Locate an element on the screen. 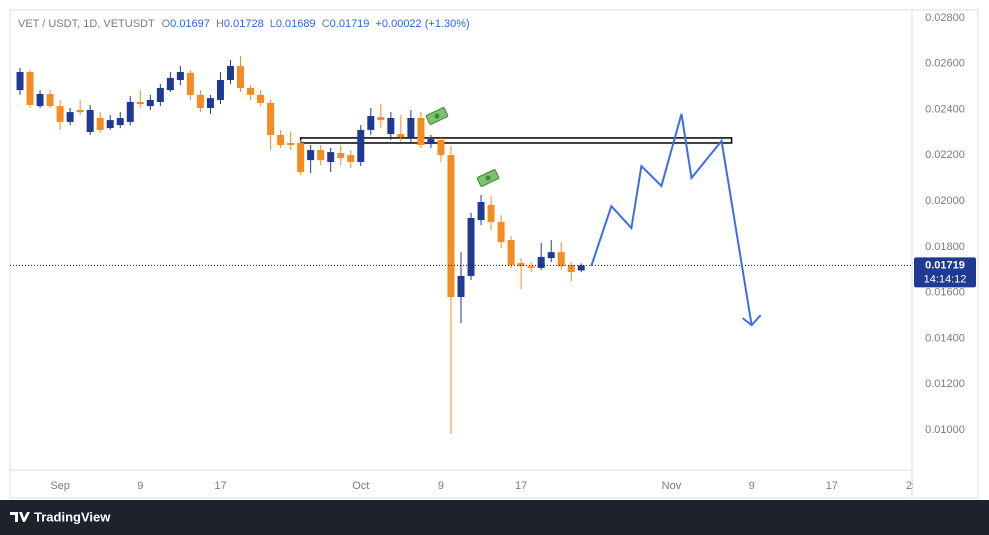 Image resolution: width=989 pixels, height=535 pixels. high-label: H is located at coordinates (220, 24).